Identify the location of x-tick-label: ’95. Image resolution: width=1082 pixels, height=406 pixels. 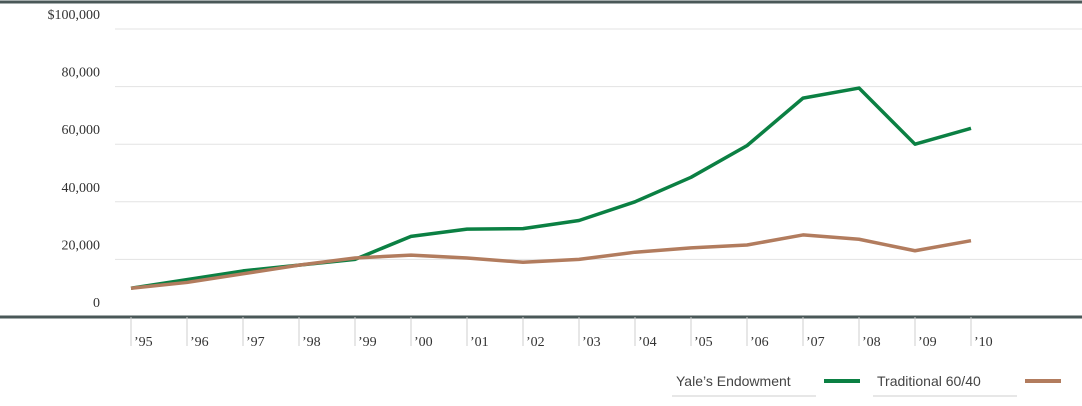
(143, 342).